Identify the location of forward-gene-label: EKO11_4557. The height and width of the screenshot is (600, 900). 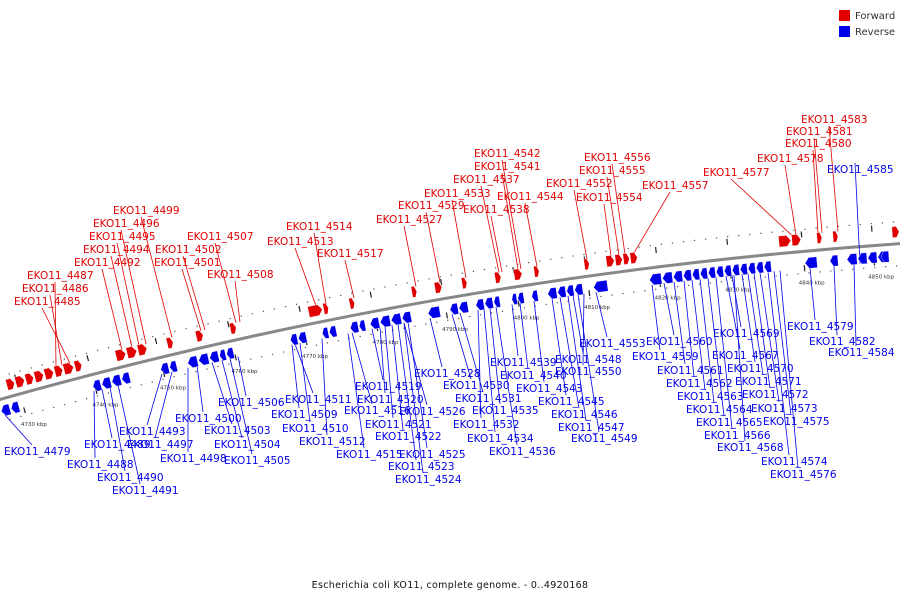
(675, 186).